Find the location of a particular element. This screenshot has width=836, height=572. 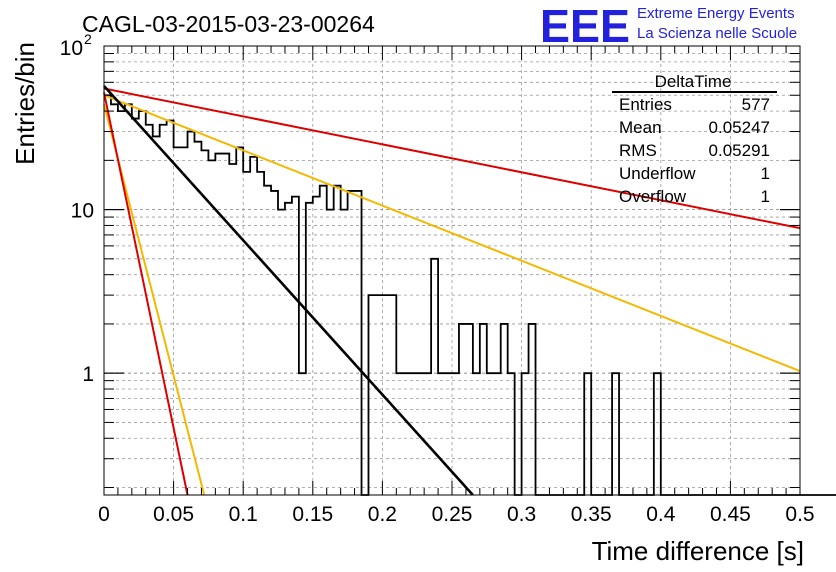

org-name-line1: Extreme Energy Events is located at coordinates (716, 13).